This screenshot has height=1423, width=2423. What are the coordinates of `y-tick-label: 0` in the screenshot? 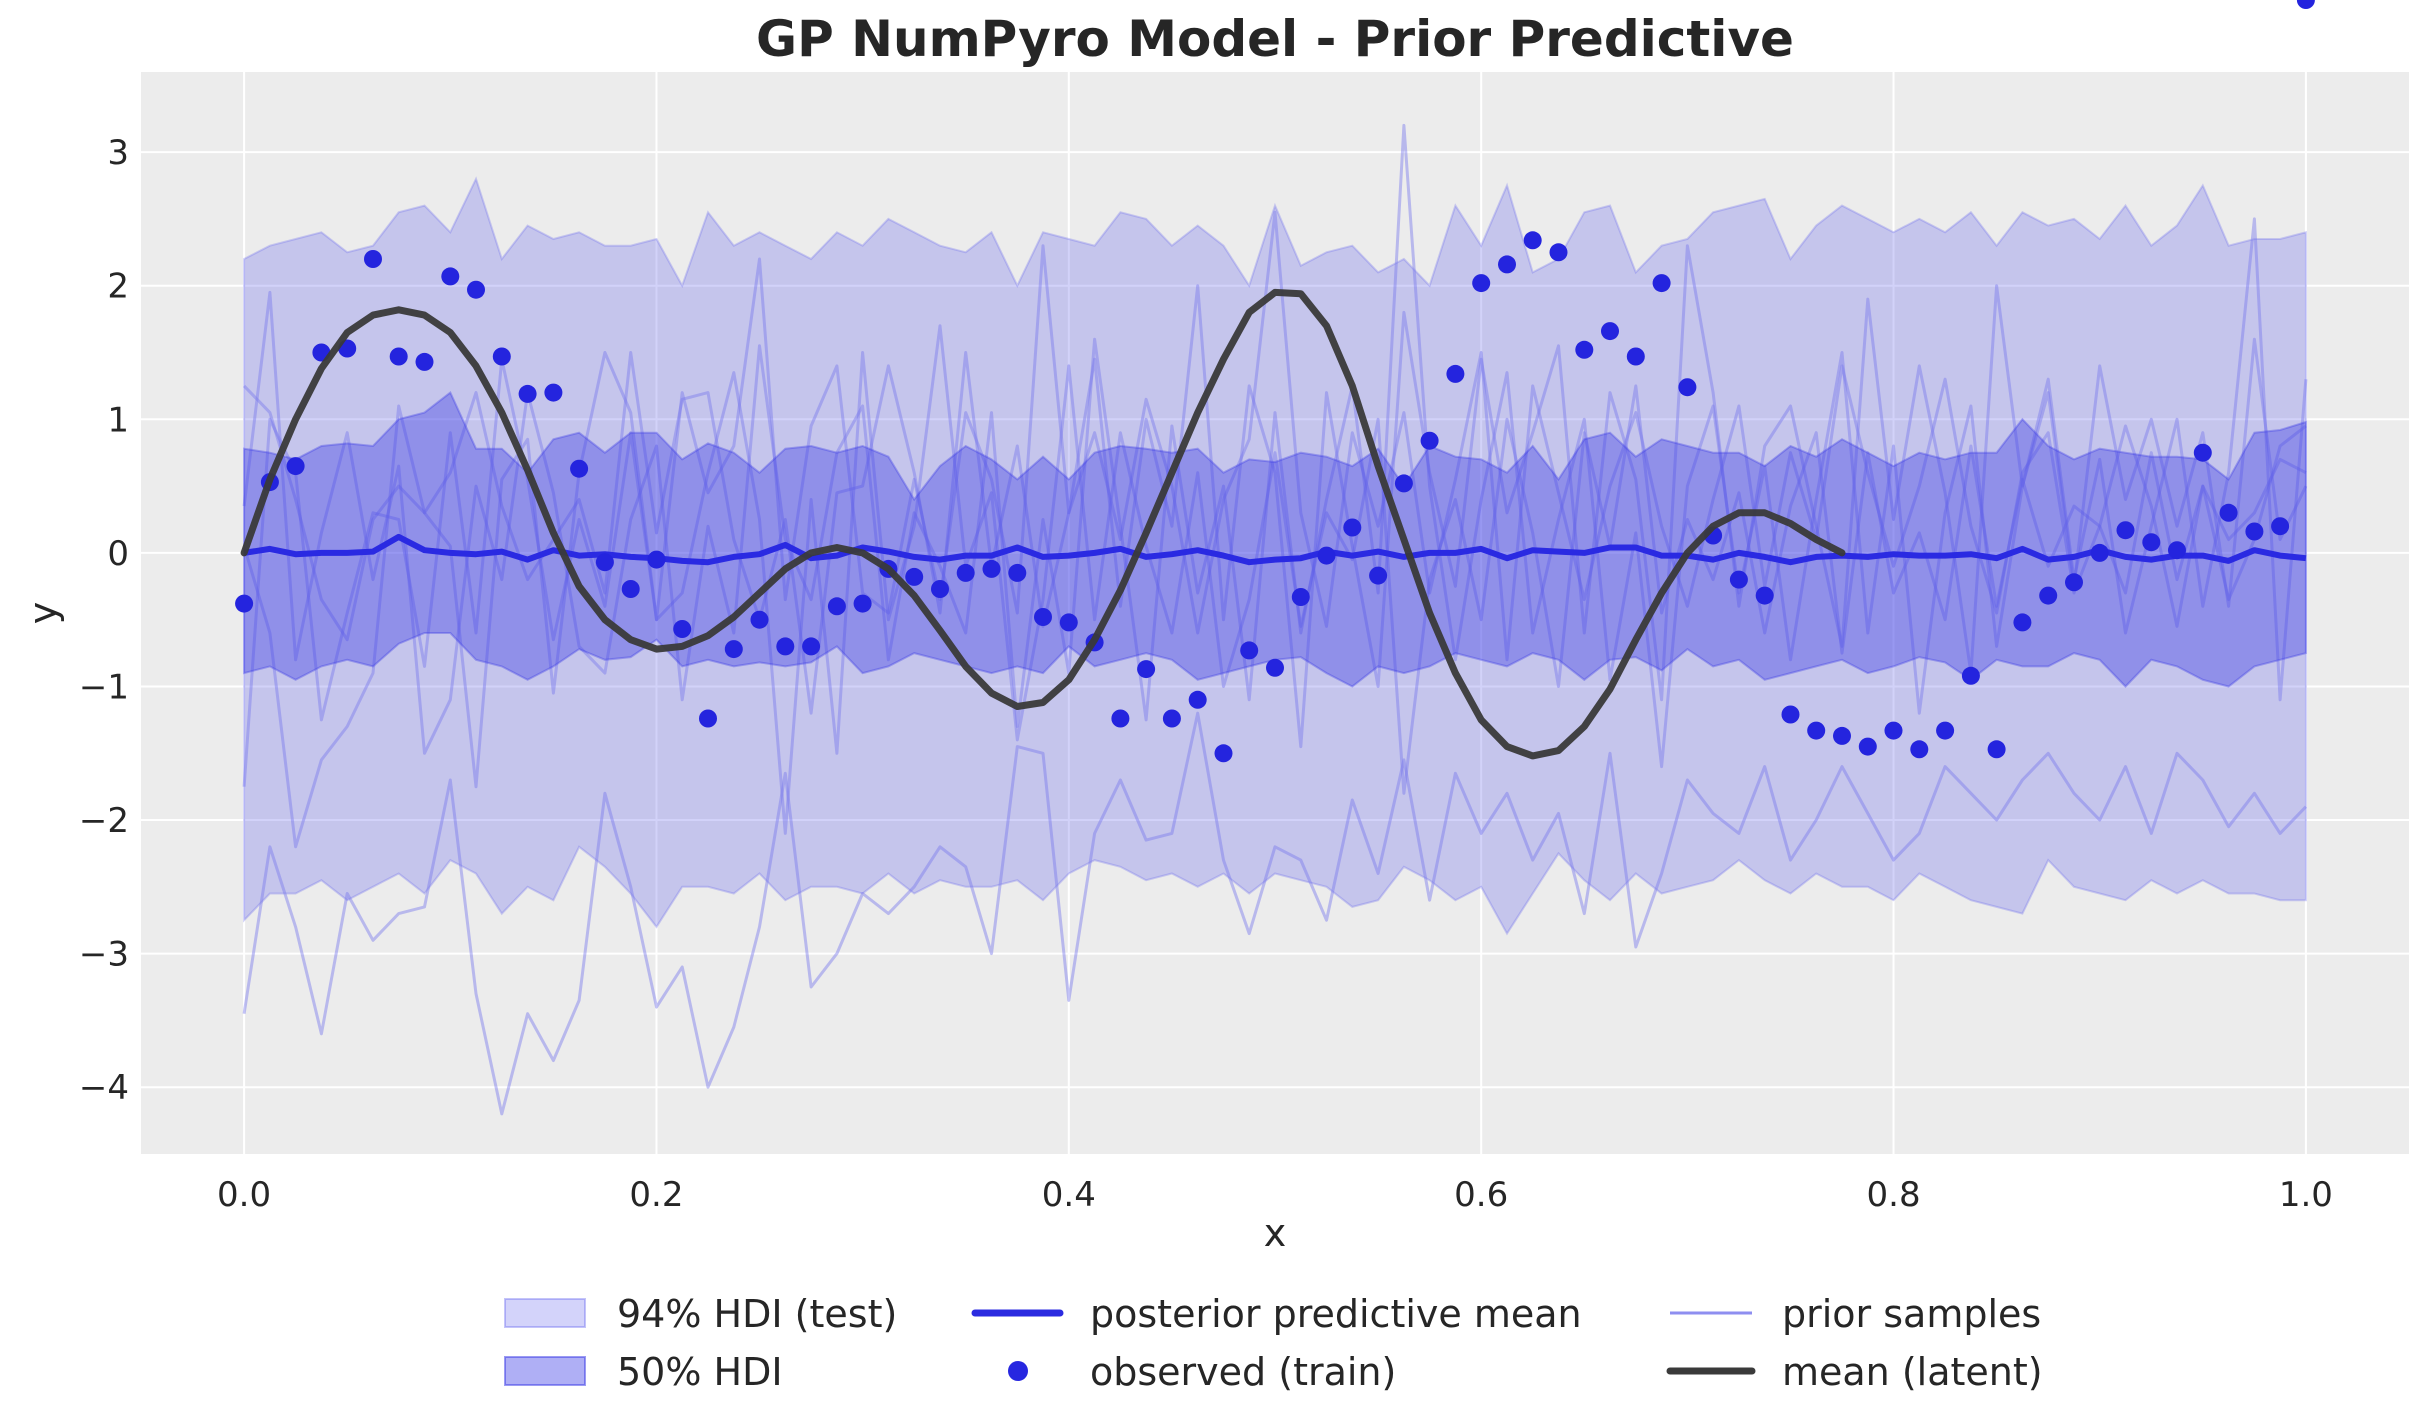 It's located at (118, 554).